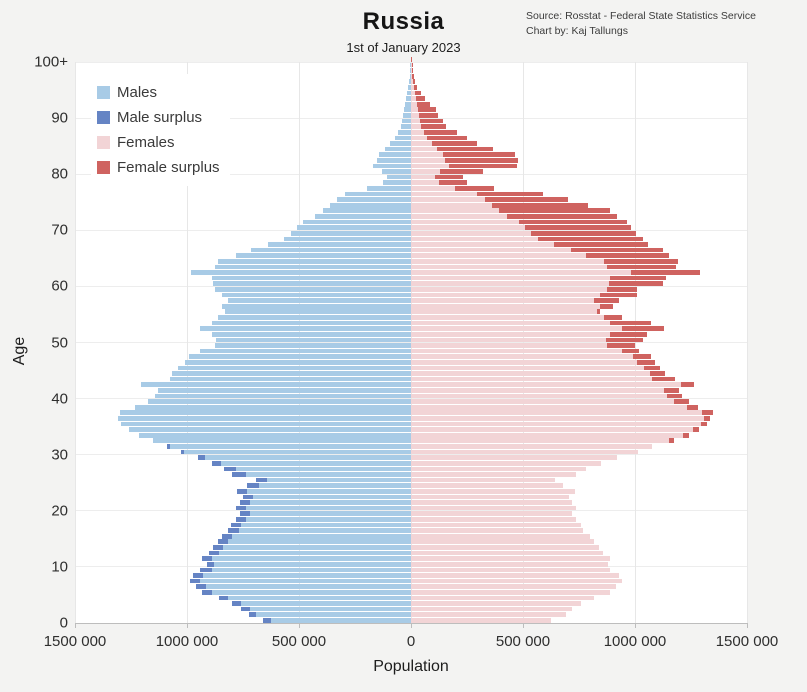 This screenshot has height=692, width=807. What do you see at coordinates (103, 117) in the screenshot?
I see `male-surplus-swatch-icon` at bounding box center [103, 117].